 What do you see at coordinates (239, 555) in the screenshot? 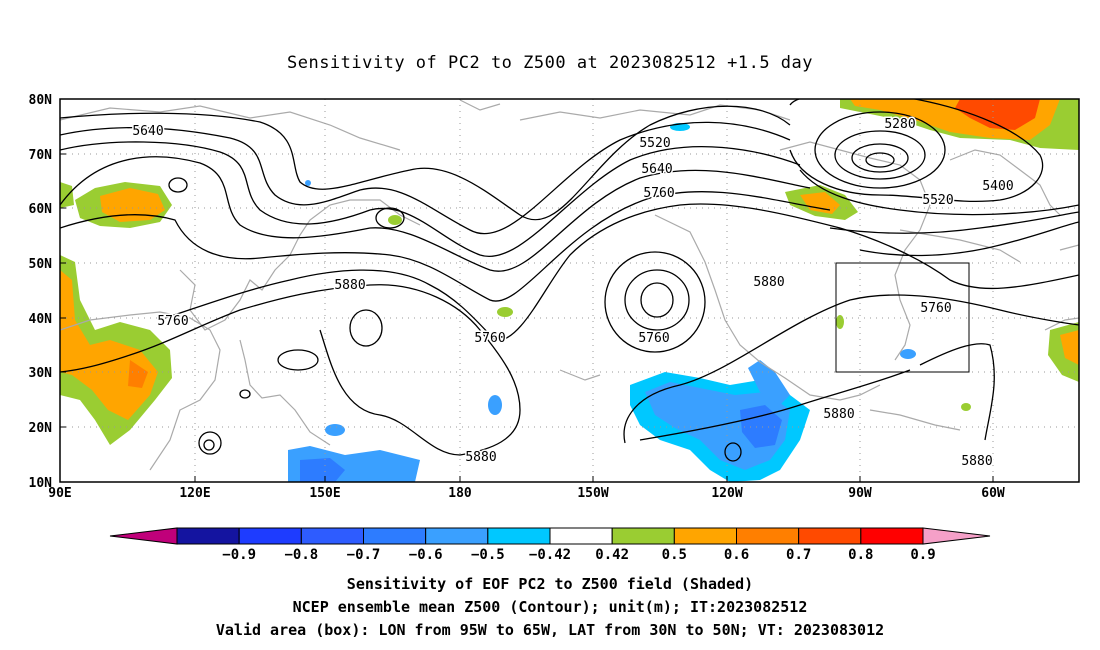
I see `colorbar-label: −0.9` at bounding box center [239, 555].